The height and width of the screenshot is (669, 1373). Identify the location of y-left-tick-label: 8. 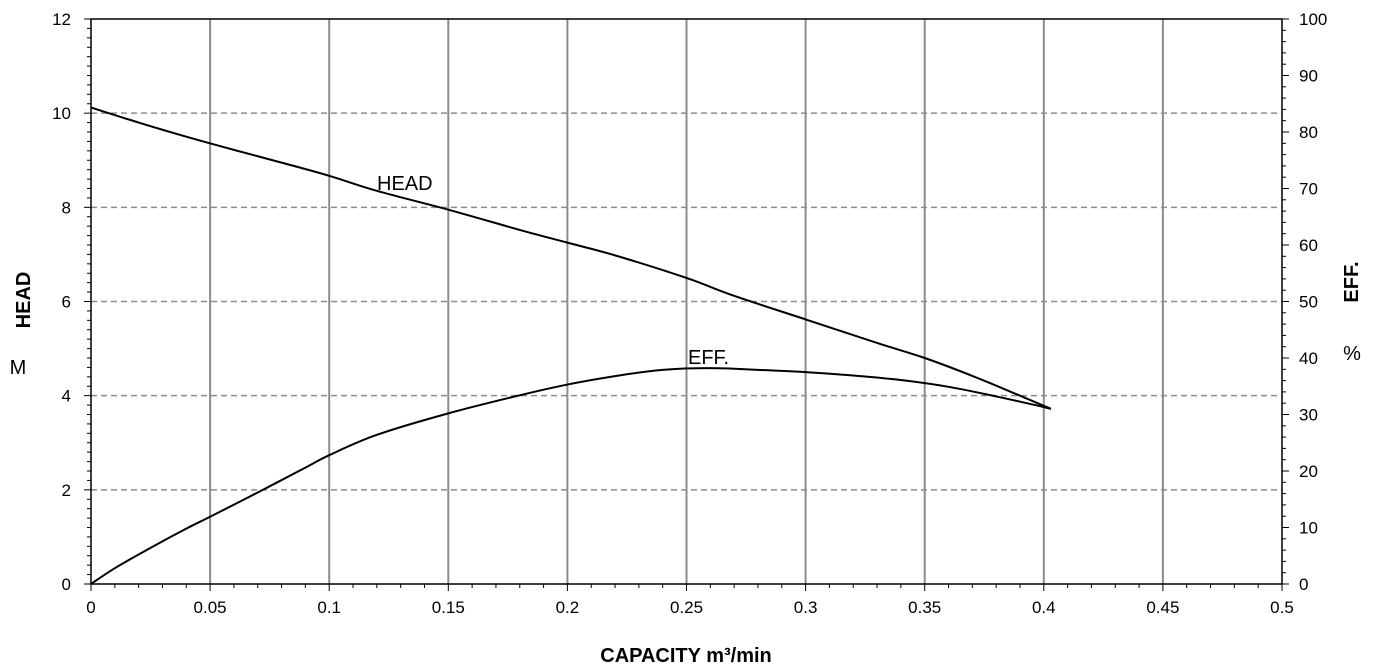
(66, 207).